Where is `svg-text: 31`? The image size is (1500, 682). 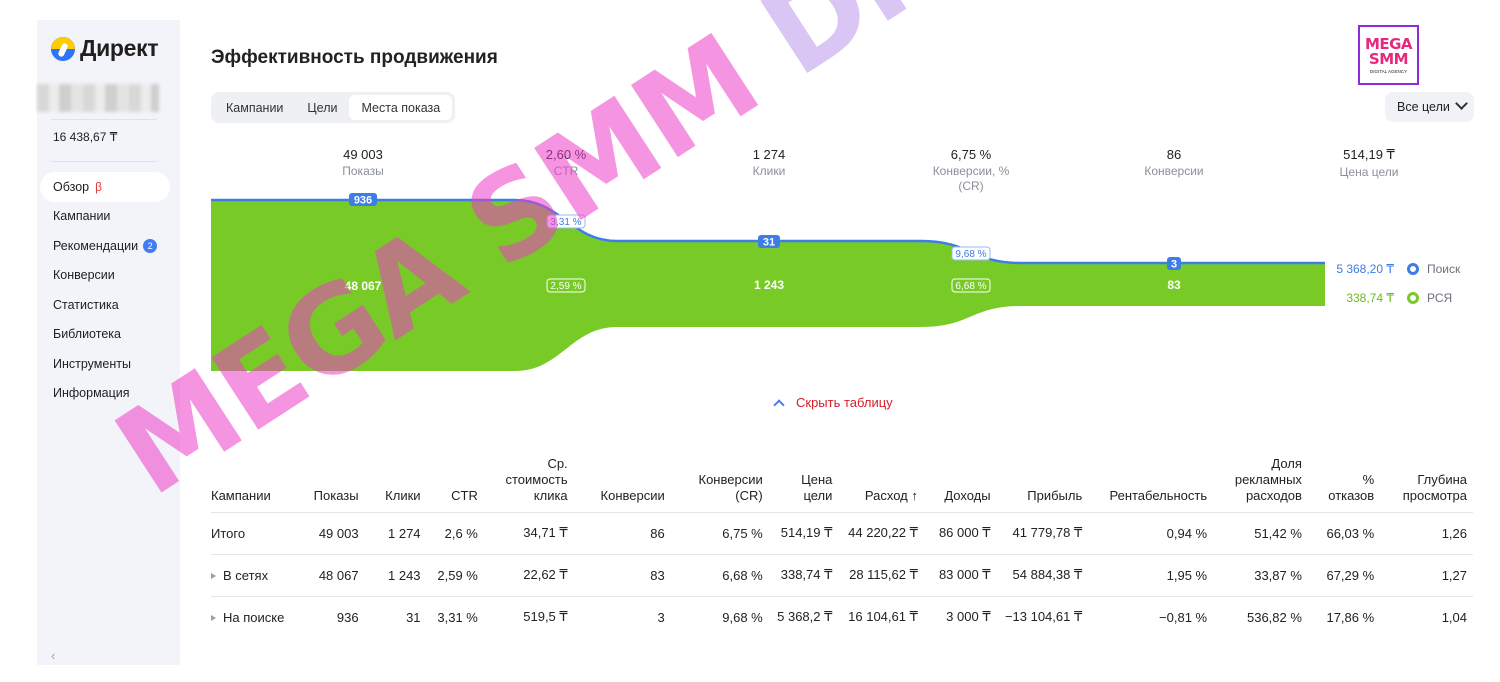
svg-text: 31 is located at coordinates (769, 243).